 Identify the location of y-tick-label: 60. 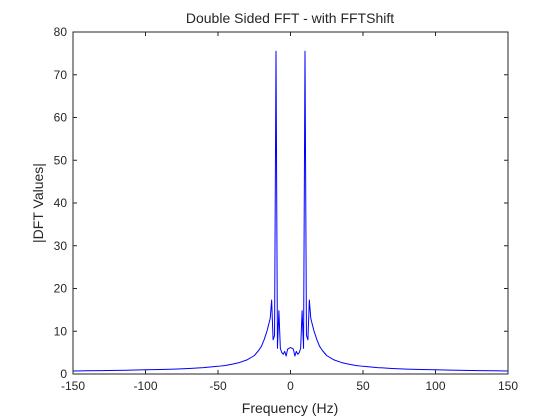
(61, 118).